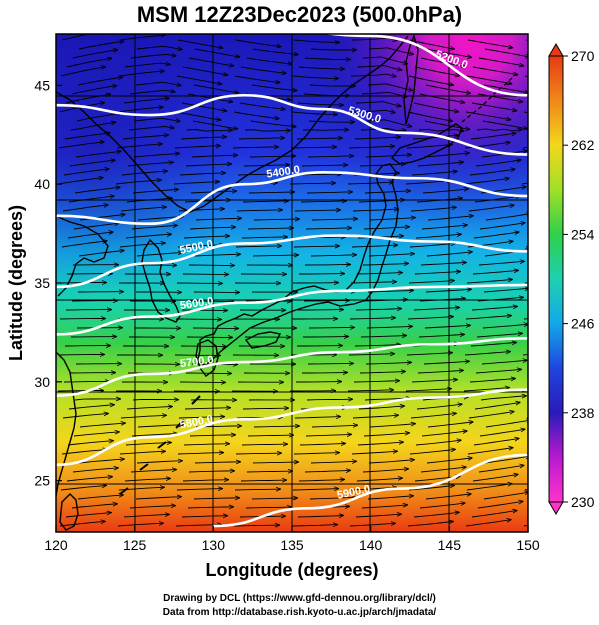 This screenshot has height=625, width=599. What do you see at coordinates (583, 324) in the screenshot?
I see `colorbar-tick-label: 246` at bounding box center [583, 324].